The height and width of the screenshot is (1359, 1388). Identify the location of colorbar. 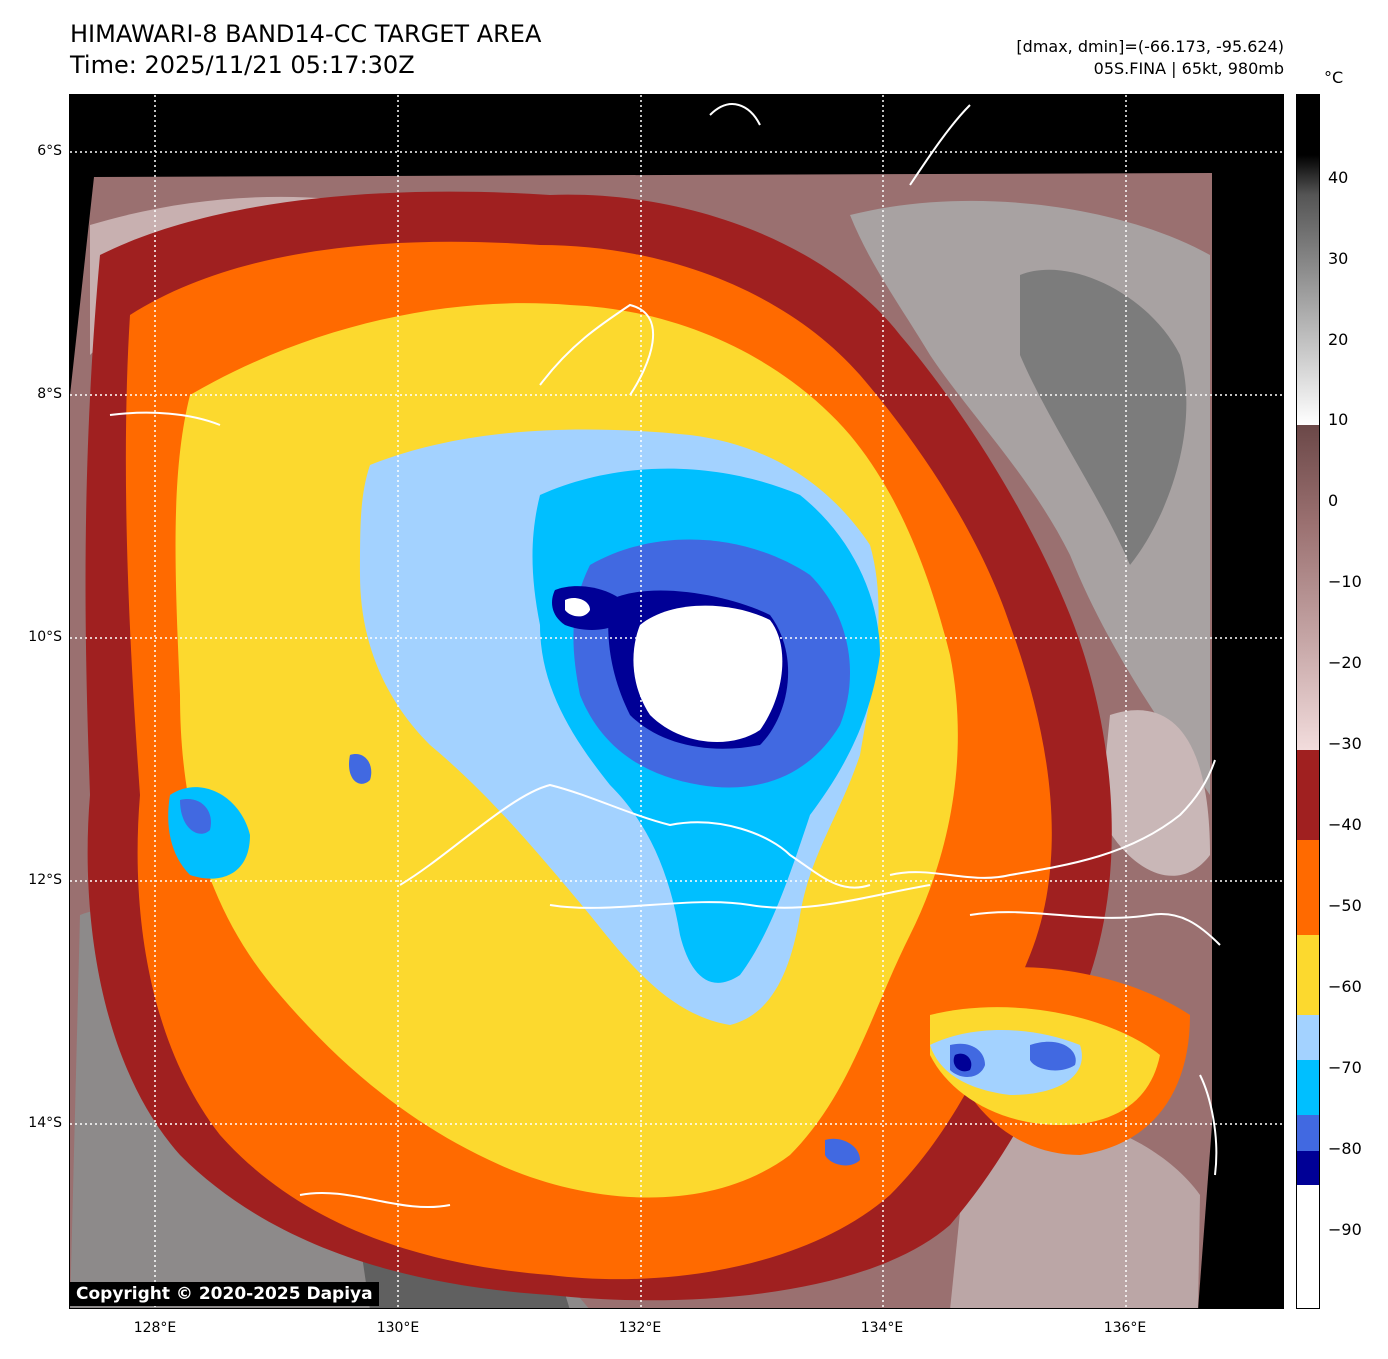
(1308, 701).